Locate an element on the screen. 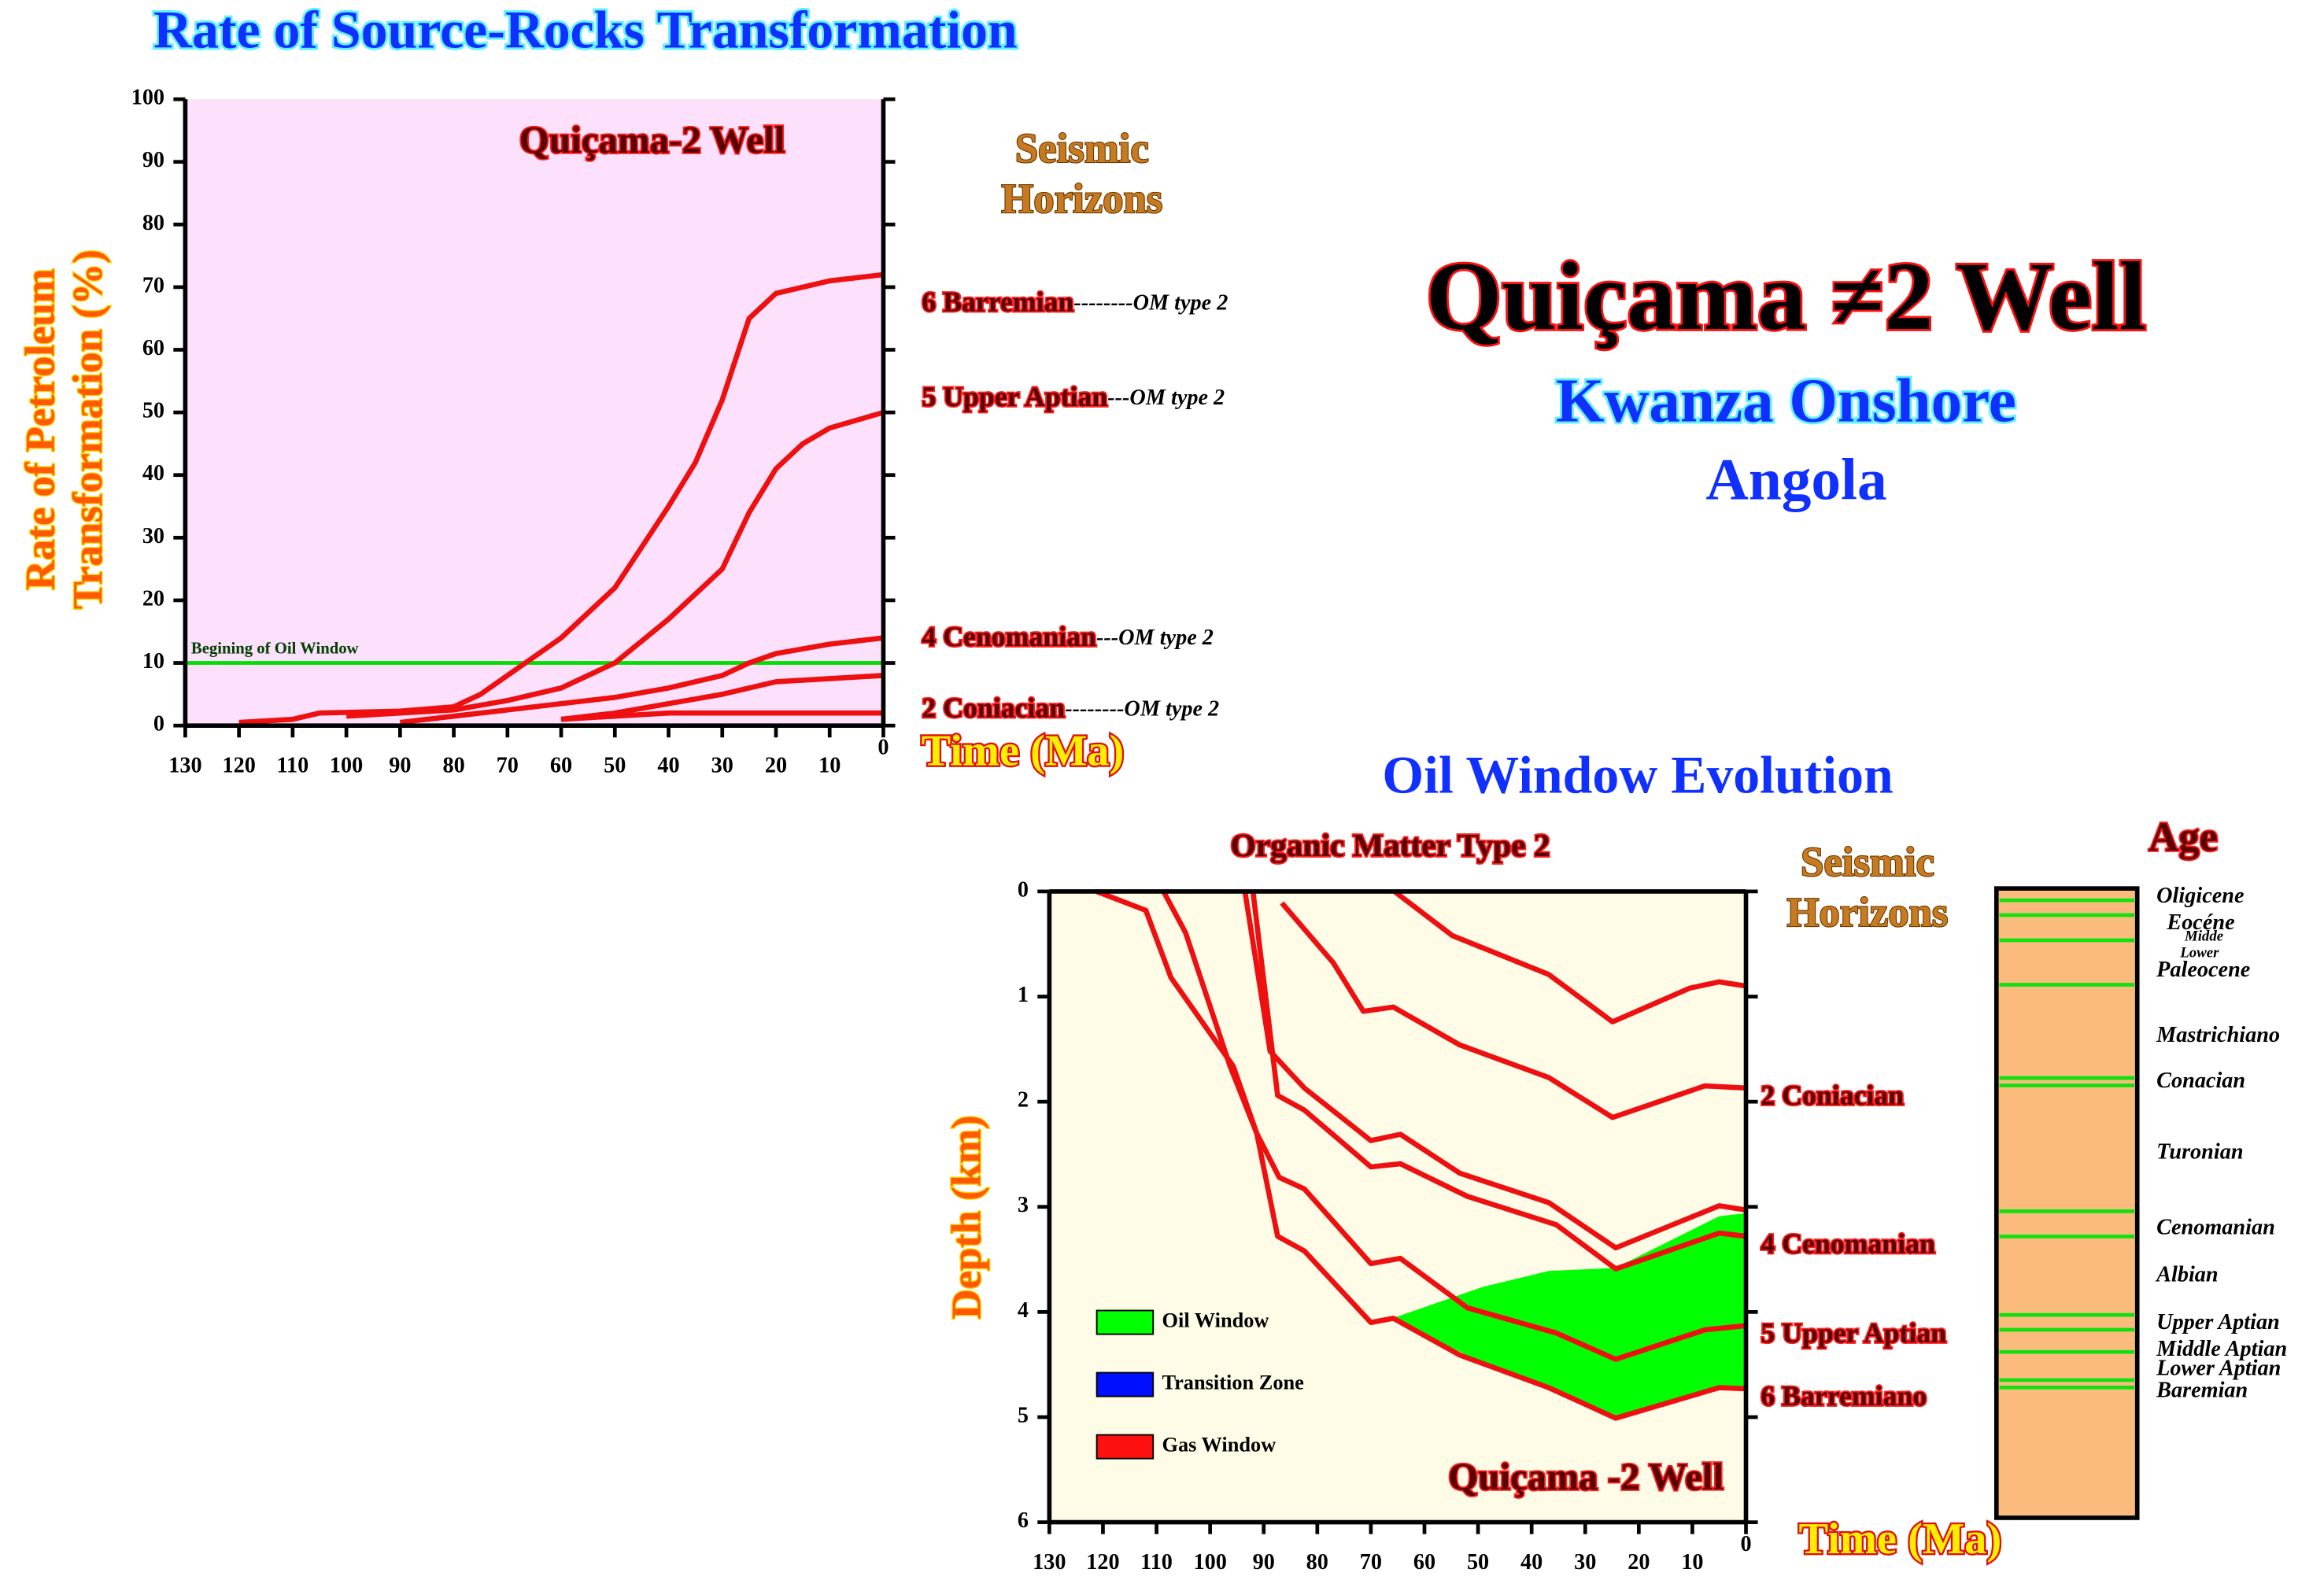 This screenshot has height=1580, width=2324. series-label: 6 Barremiano is located at coordinates (1844, 1396).